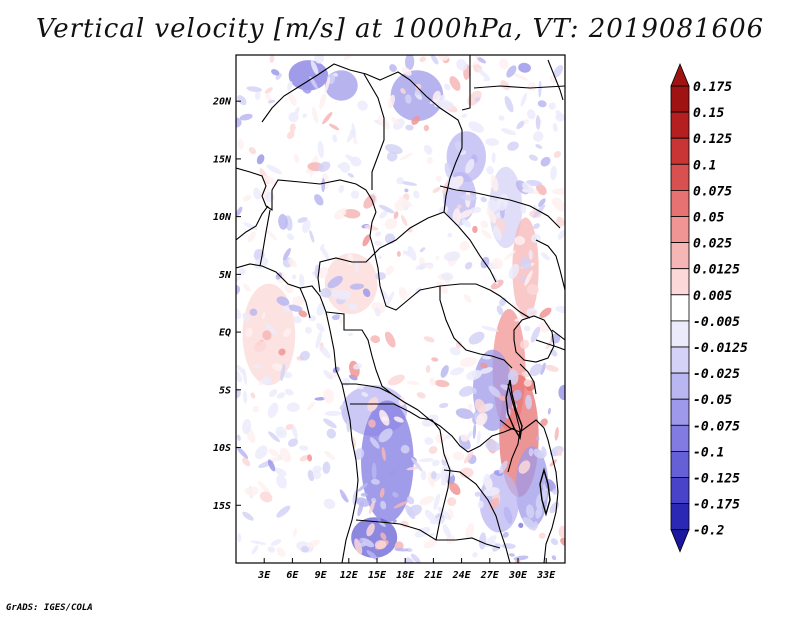  What do you see at coordinates (225, 333) in the screenshot?
I see `y-tick-label: EQ` at bounding box center [225, 333].